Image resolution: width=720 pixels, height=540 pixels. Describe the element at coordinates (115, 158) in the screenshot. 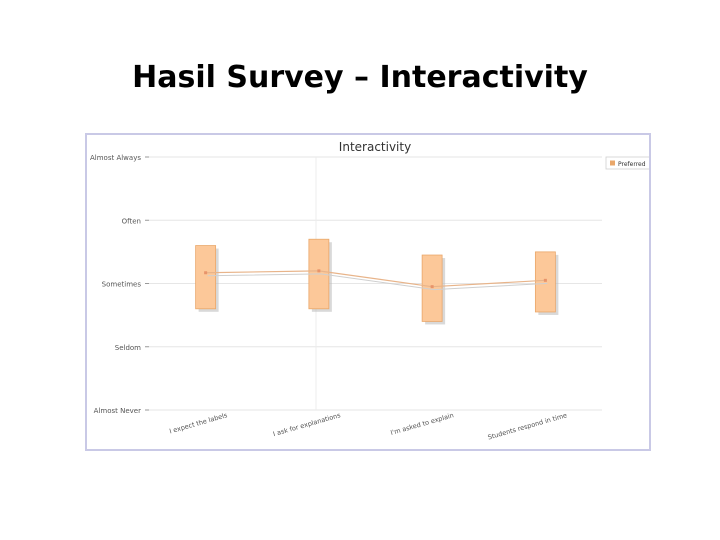

I see `y-tick-label: Almost Always` at that location.